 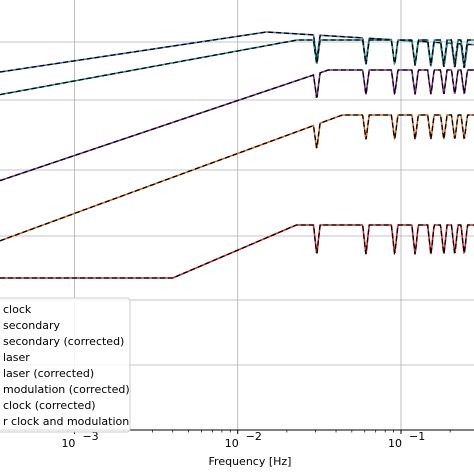 I want to click on x-ticks: 10 −3 10 −2 10 −1, so click(x=230, y=440).